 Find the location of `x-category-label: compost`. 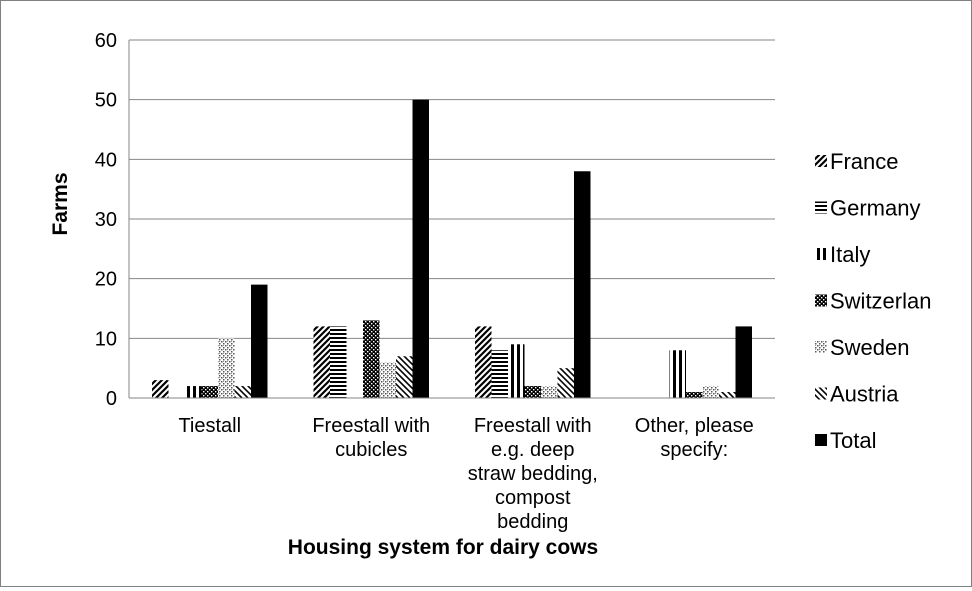

x-category-label: compost is located at coordinates (533, 498).